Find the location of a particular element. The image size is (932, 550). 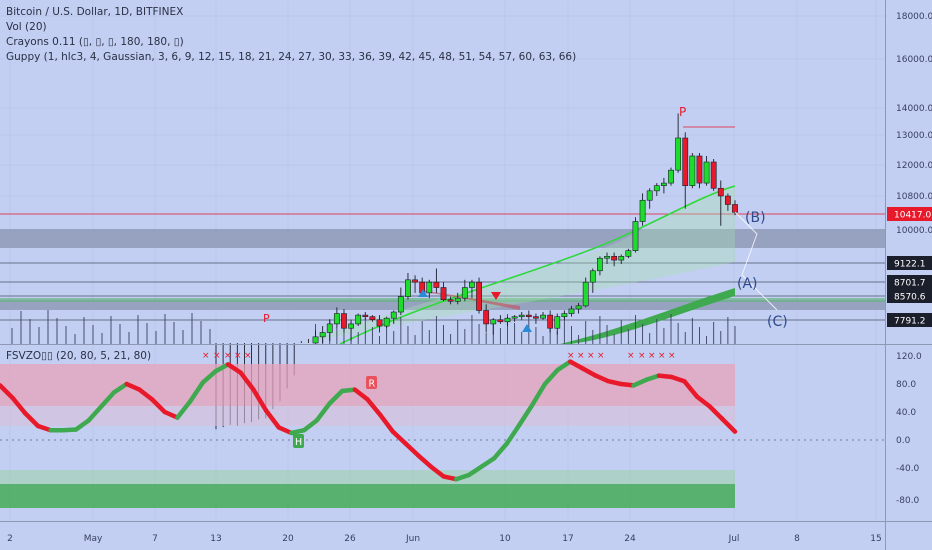

badge-label: 9122.1 is located at coordinates (910, 265).